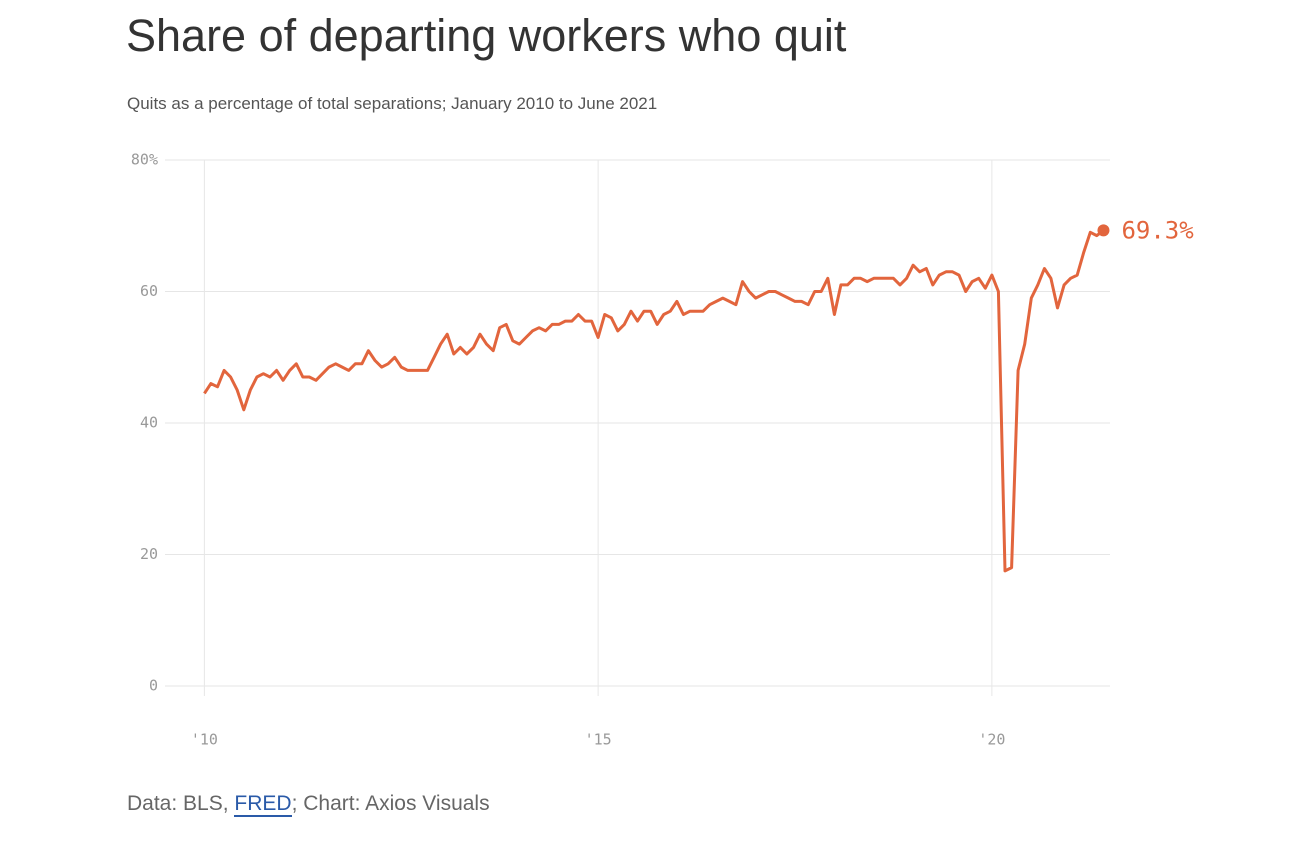  Describe the element at coordinates (149, 554) in the screenshot. I see `y-tick-label: 20` at that location.